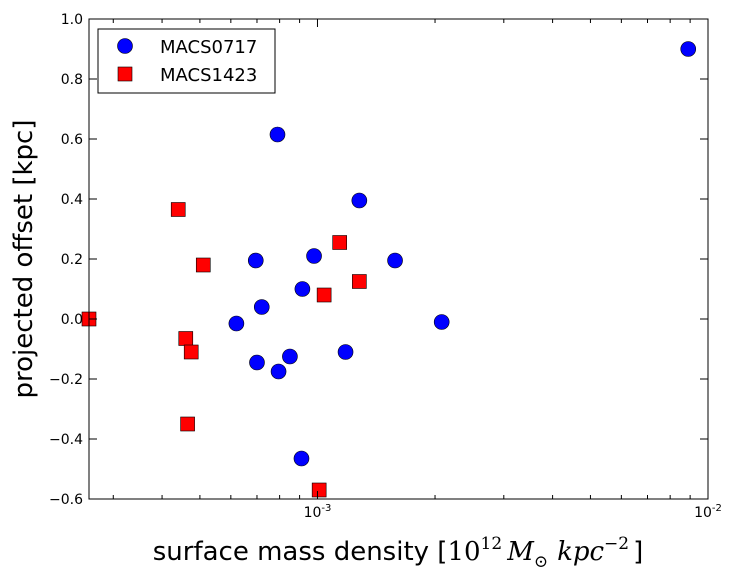 The image size is (734, 583). I want to click on y-tick-label: 0.0, so click(72, 320).